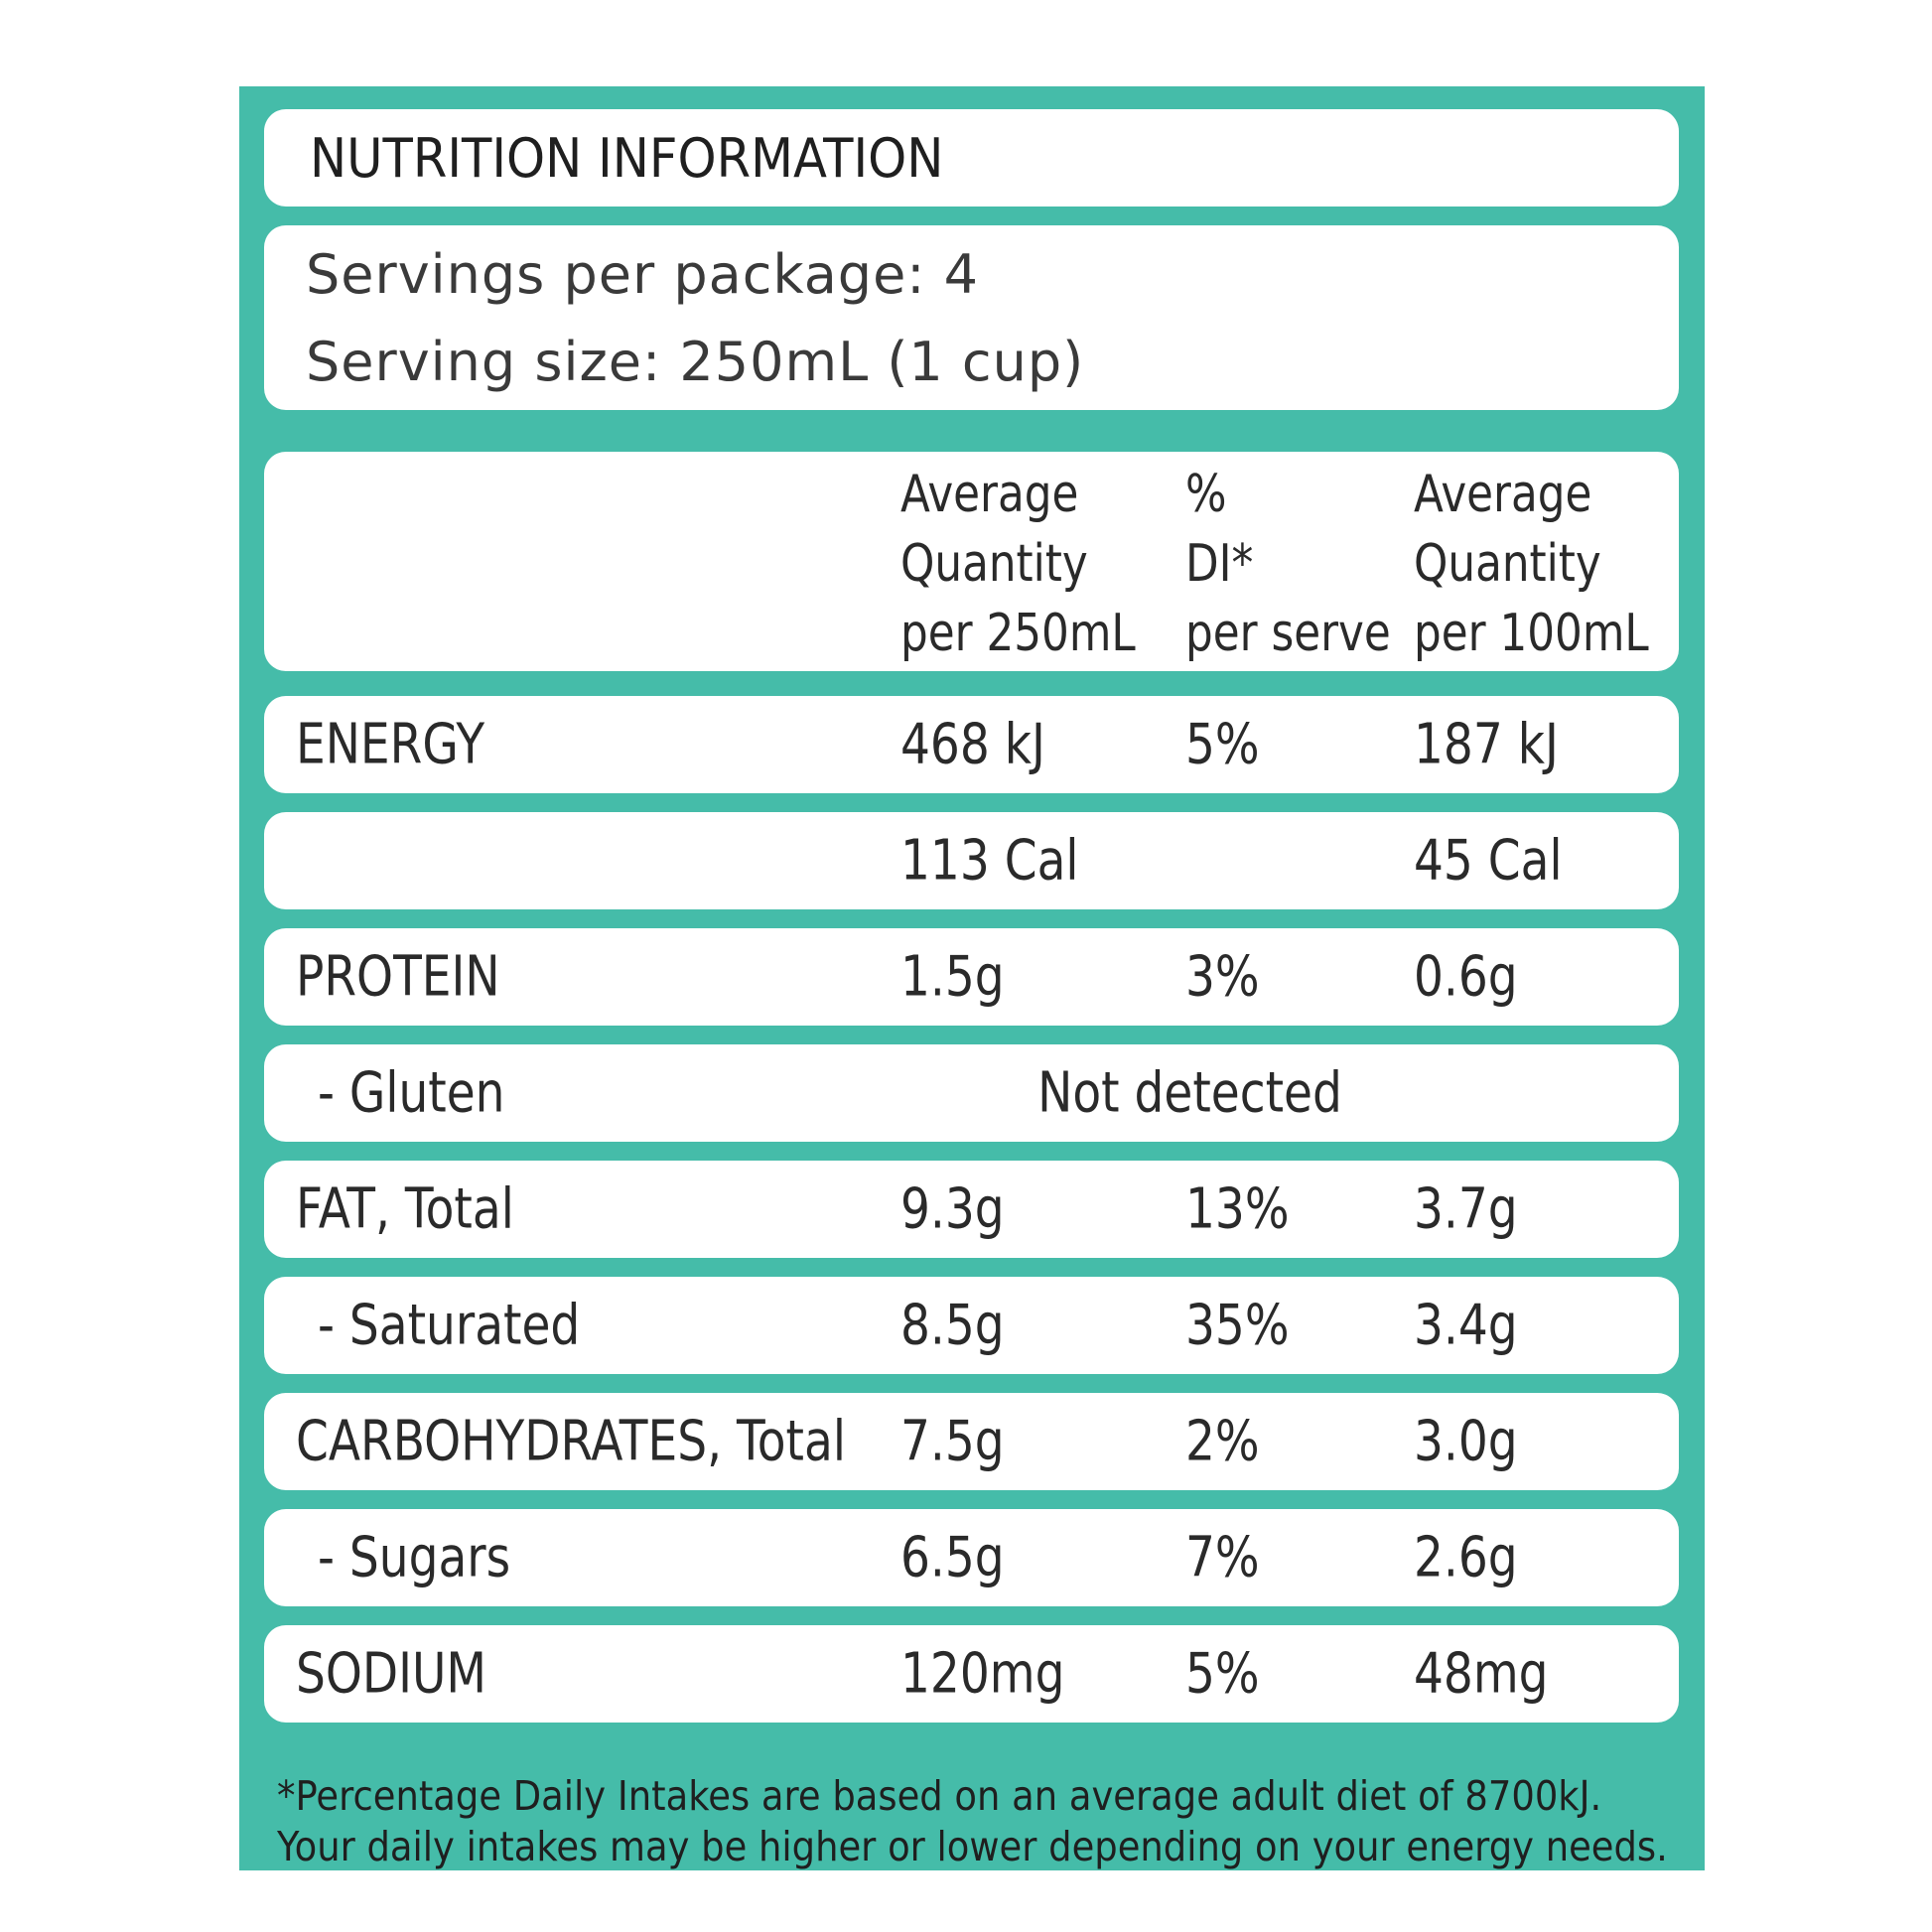  What do you see at coordinates (1288, 564) in the screenshot?
I see `header-percent-di: % DI* per serve` at bounding box center [1288, 564].